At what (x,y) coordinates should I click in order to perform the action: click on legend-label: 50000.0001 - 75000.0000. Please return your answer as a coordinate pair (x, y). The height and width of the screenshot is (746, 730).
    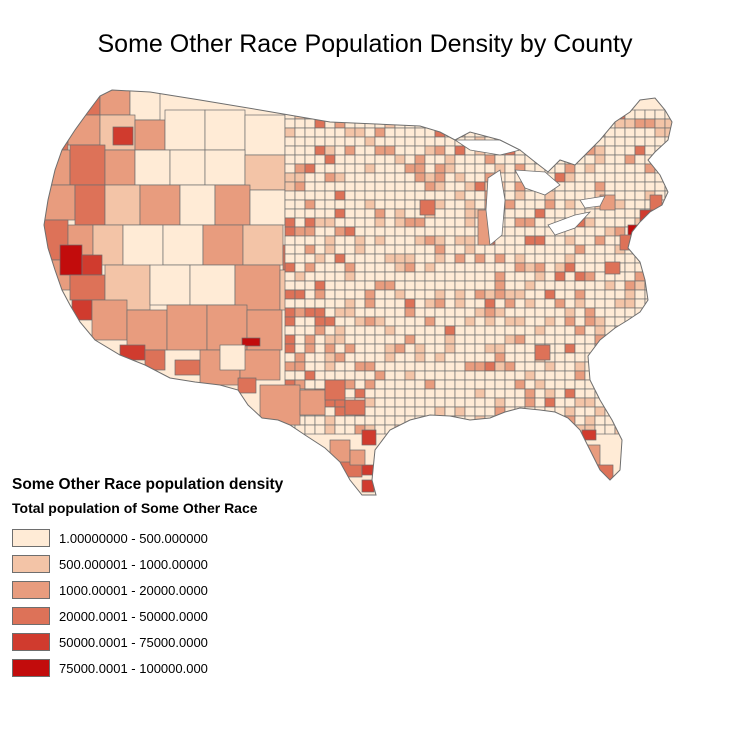
    Looking at the image, I should click on (133, 642).